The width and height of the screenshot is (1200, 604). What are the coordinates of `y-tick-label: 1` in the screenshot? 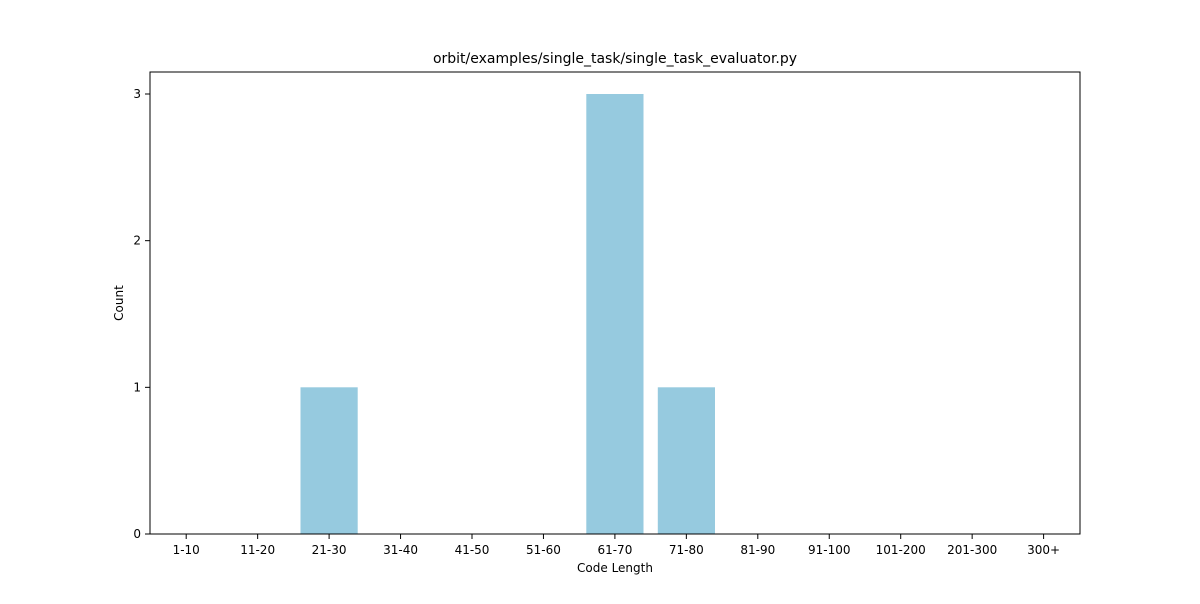 It's located at (137, 387).